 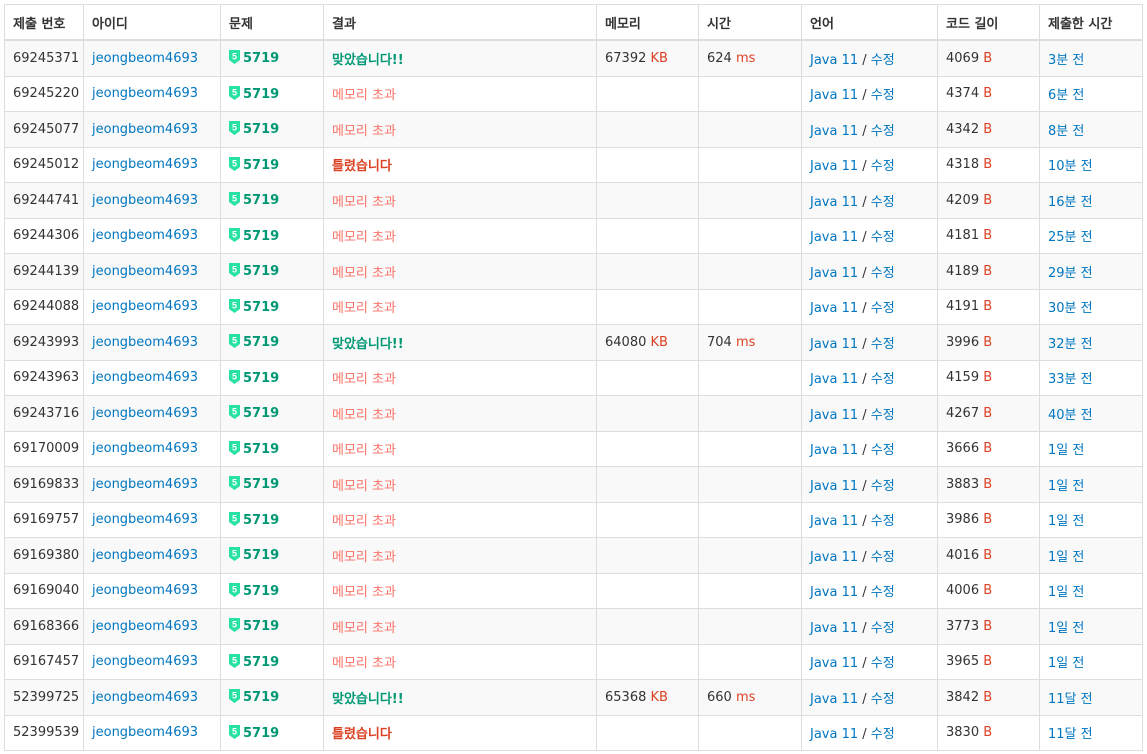 I want to click on submitted-time-link: 10분 전, so click(x=1070, y=167).